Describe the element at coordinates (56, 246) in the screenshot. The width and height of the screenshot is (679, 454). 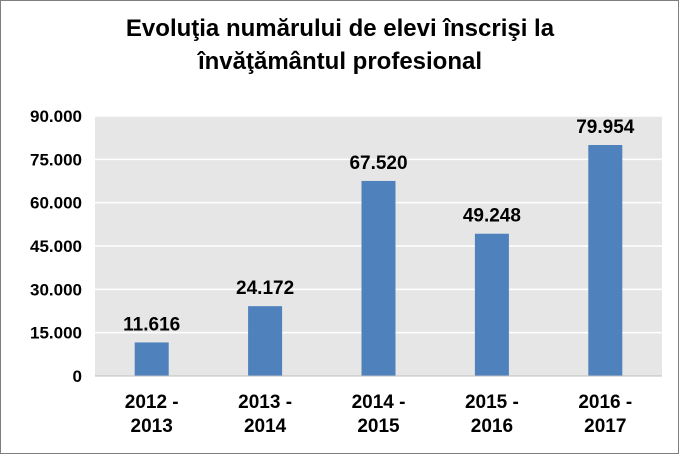
I see `y-tick-label: 45.000` at that location.